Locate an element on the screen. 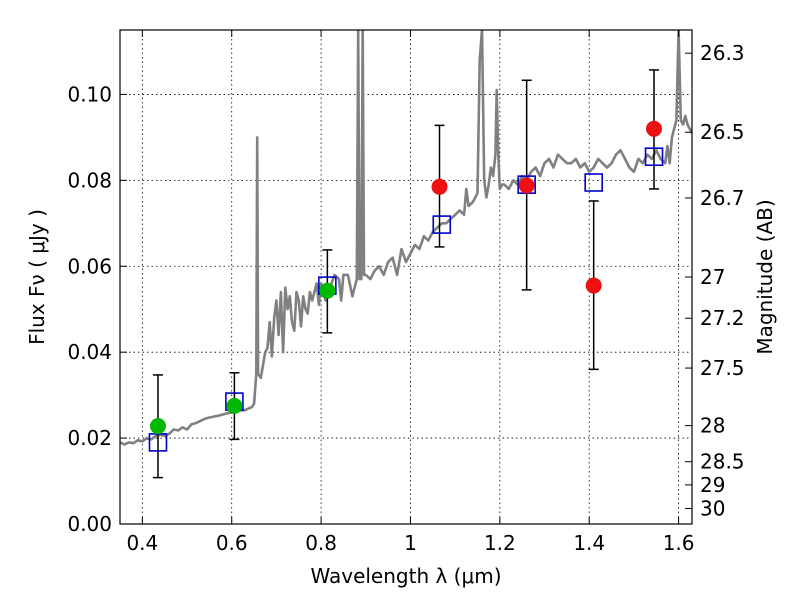  x-tick-label: 1.2 is located at coordinates (500, 543).